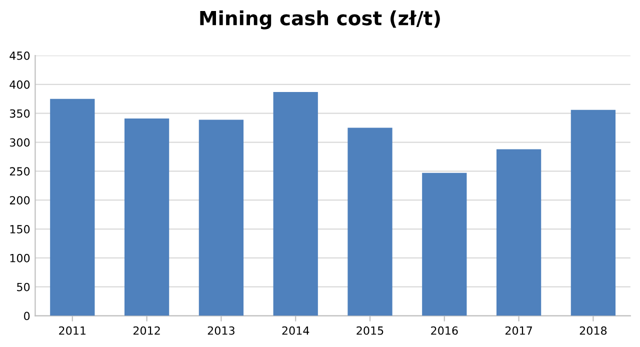 The width and height of the screenshot is (640, 347). Describe the element at coordinates (20, 171) in the screenshot. I see `y-tick-label: 250` at that location.